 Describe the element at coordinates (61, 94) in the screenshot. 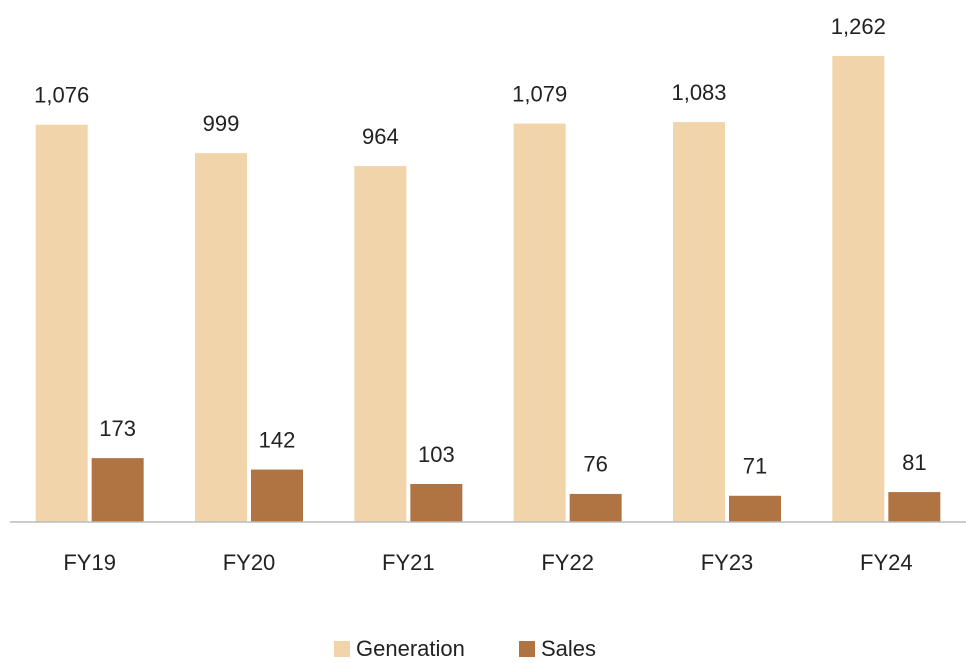

I see `data-label: 1,076` at that location.